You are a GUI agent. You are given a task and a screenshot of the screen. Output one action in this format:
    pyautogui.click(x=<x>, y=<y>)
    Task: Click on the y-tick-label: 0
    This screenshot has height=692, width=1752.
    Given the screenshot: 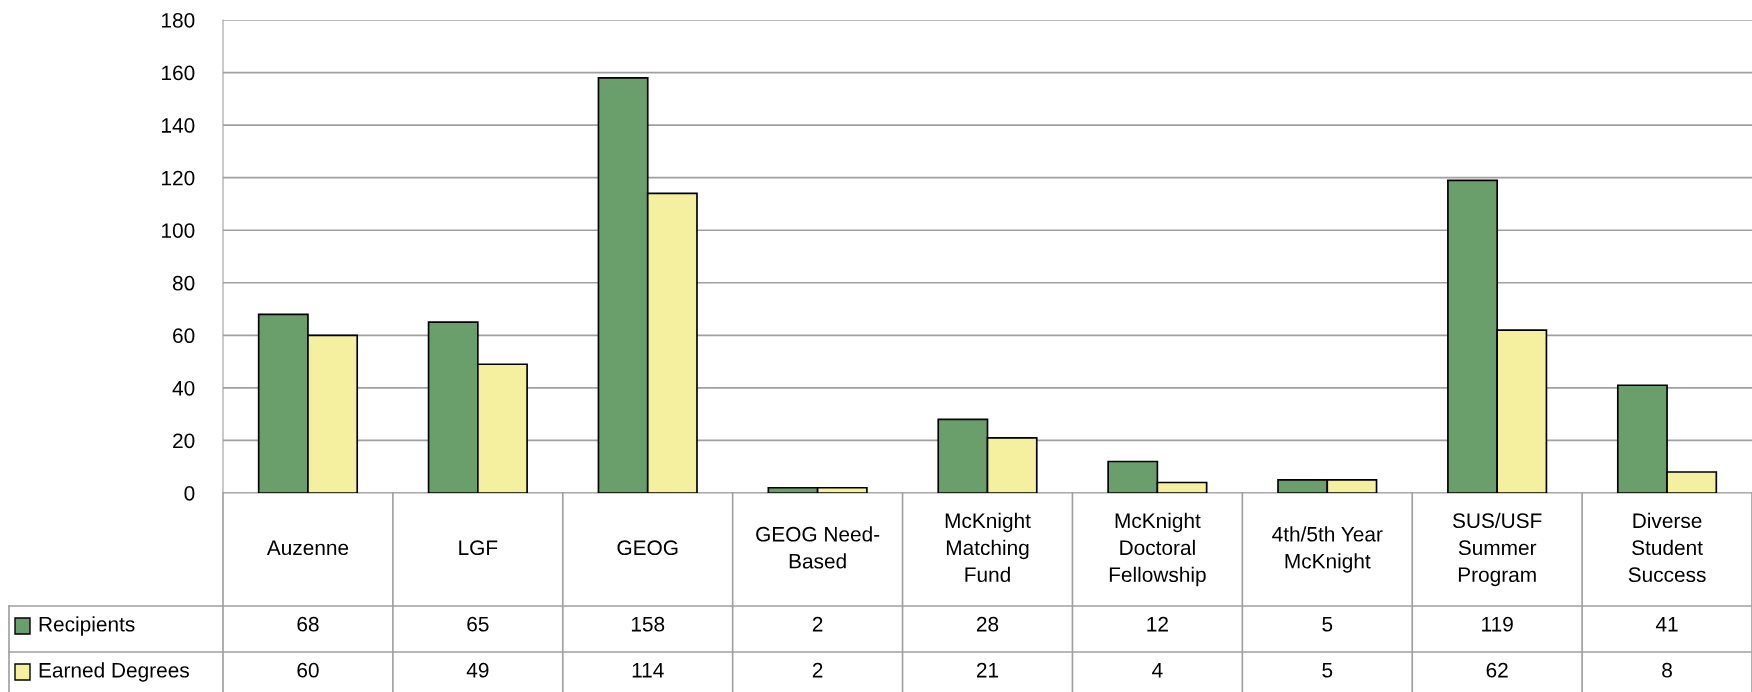 What is the action you would take?
    pyautogui.click(x=189, y=493)
    